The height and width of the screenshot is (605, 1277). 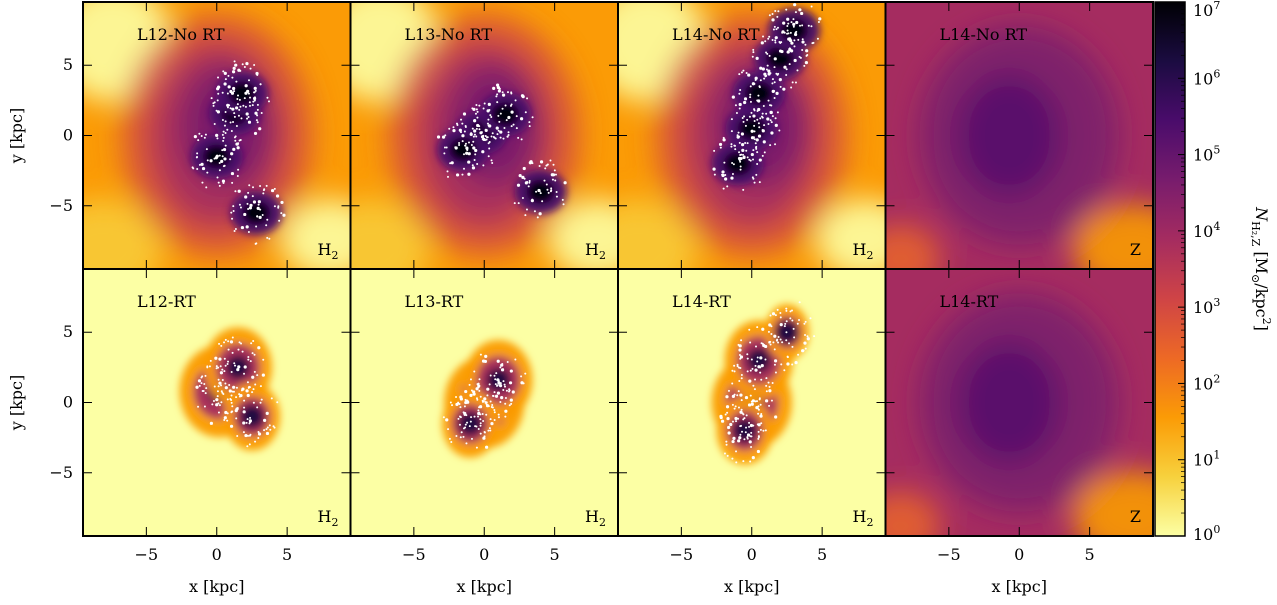 I want to click on panel-l12-rt: L12-RT H2, so click(x=217, y=402).